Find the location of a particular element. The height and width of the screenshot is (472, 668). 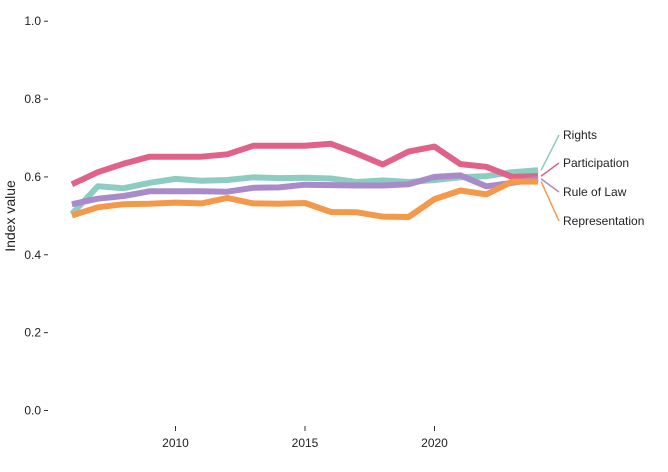

y-axis: 0.0 0.2 0.4 0.6 0.8 1.0 is located at coordinates (36, 216).